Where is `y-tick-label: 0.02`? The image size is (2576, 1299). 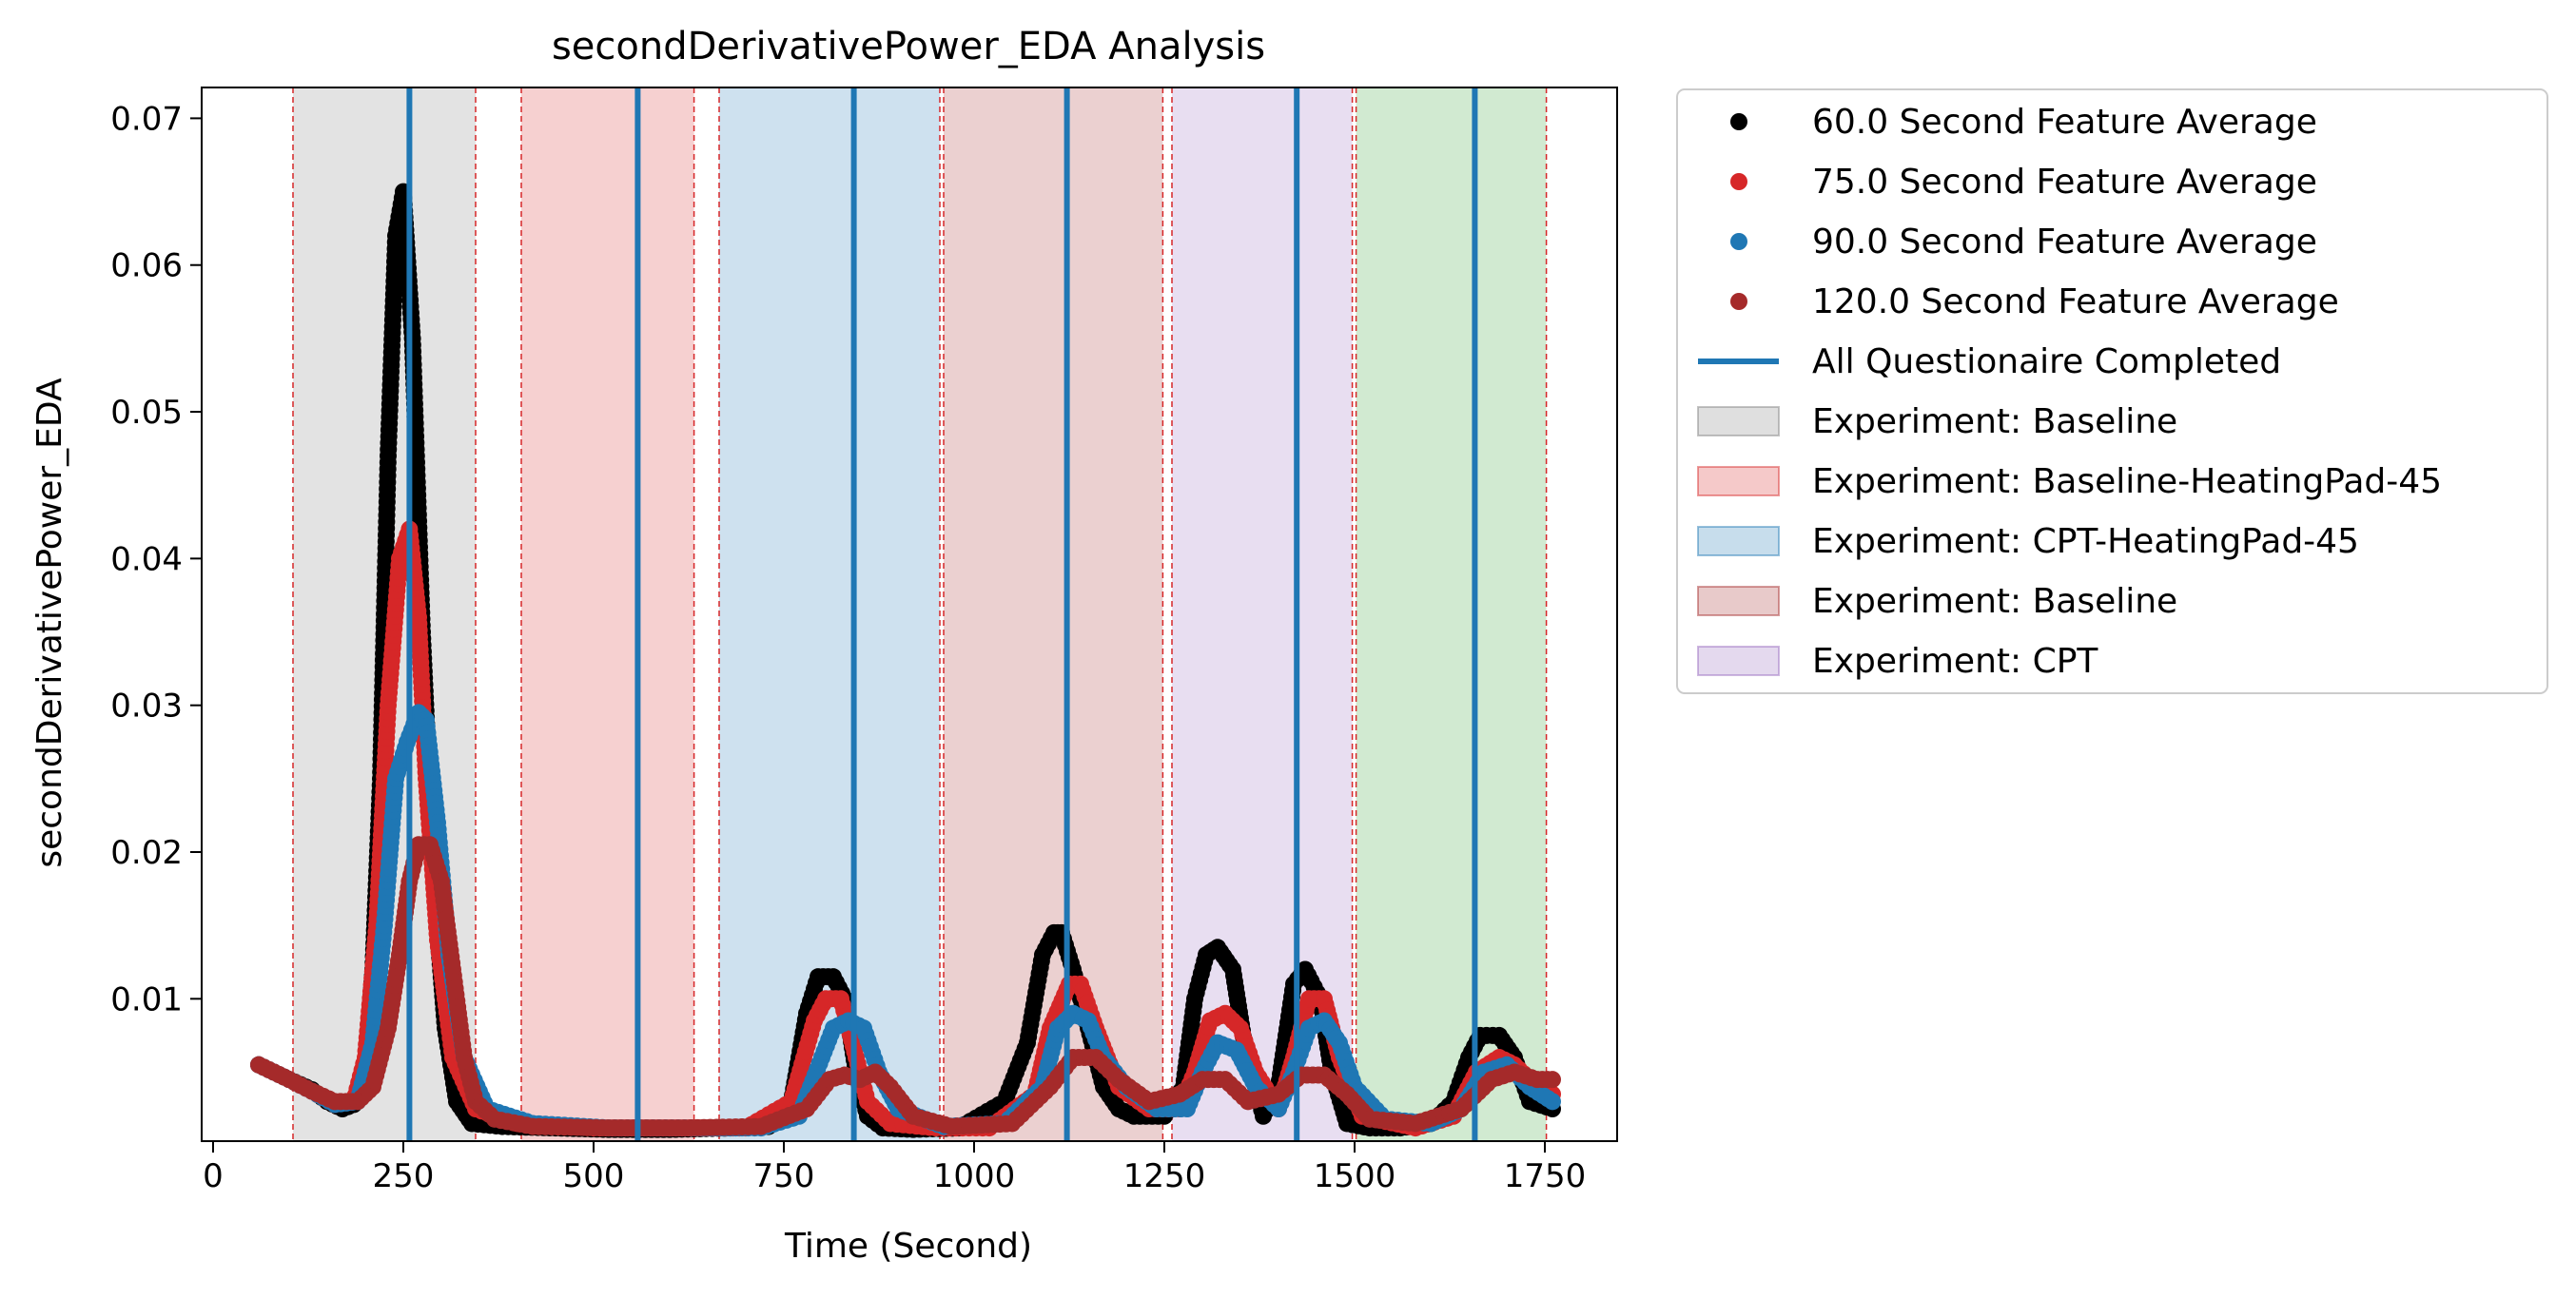
y-tick-label: 0.02 is located at coordinates (147, 853).